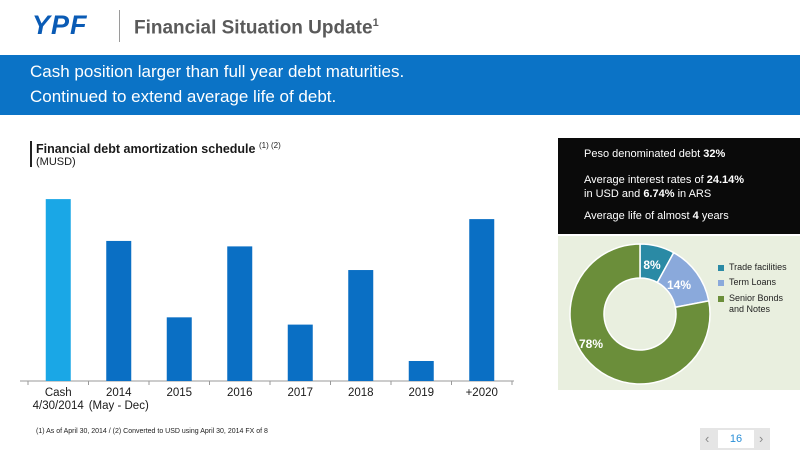  Describe the element at coordinates (652, 265) in the screenshot. I see `donut-label-0: 8%` at that location.